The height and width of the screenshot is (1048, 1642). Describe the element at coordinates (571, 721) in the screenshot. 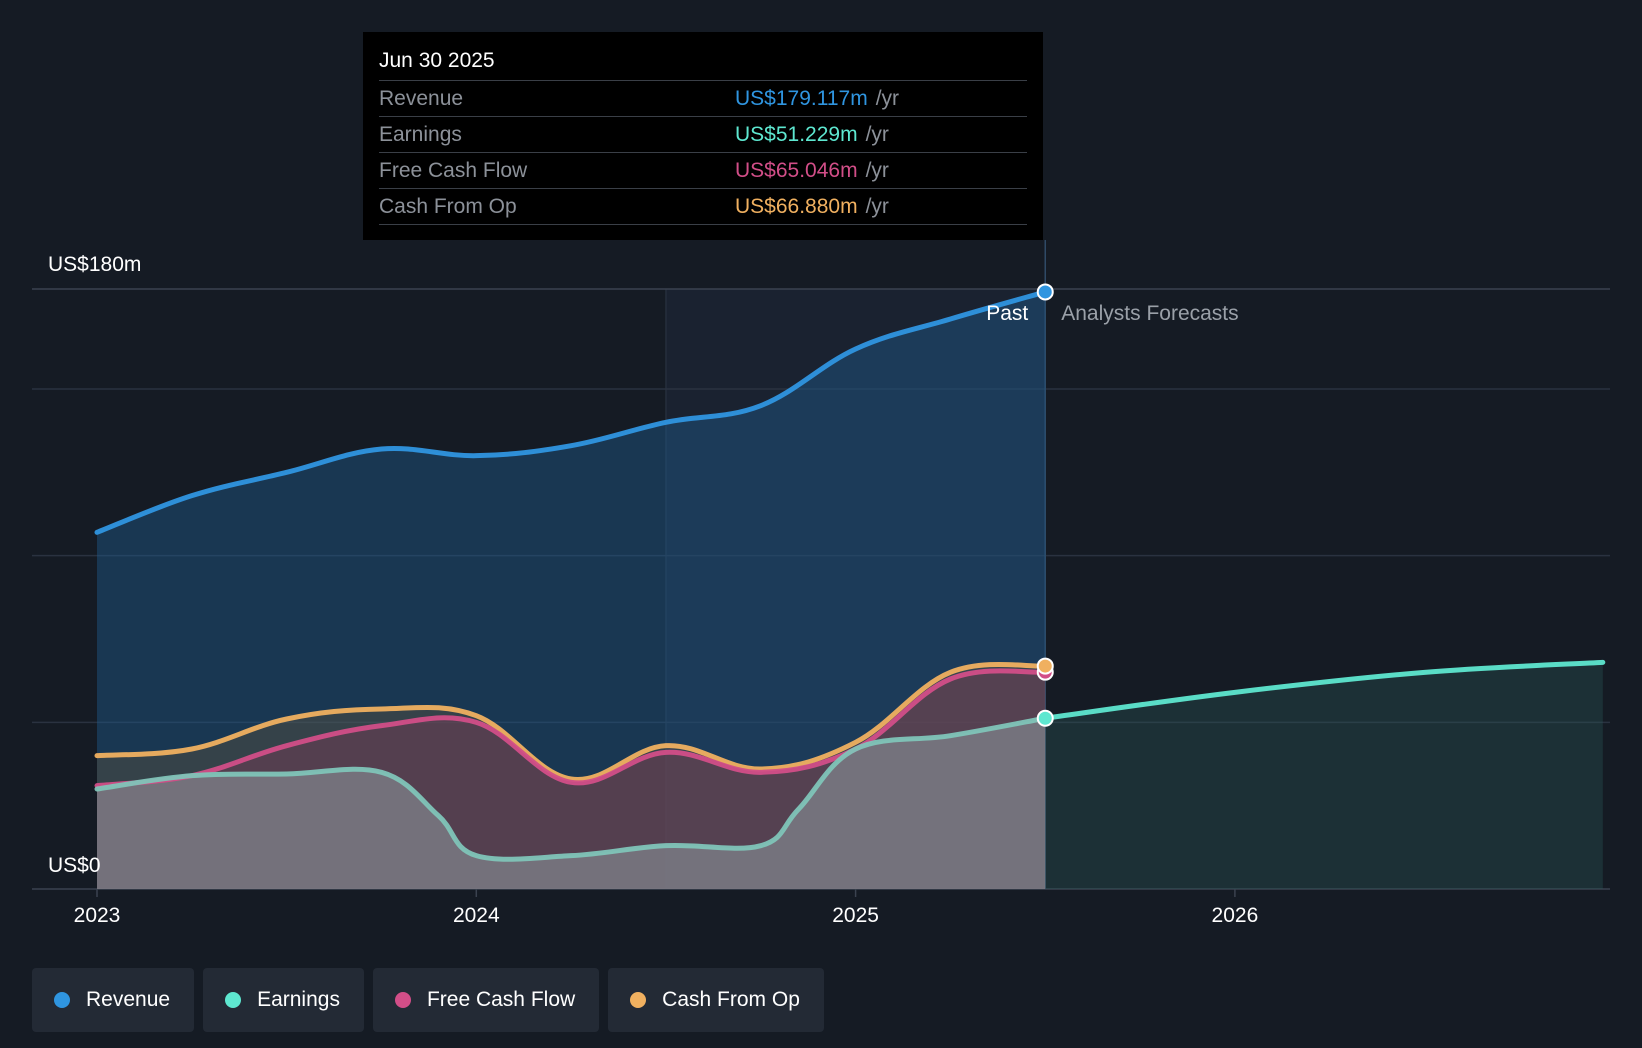

I see `line-cash-from-op` at that location.